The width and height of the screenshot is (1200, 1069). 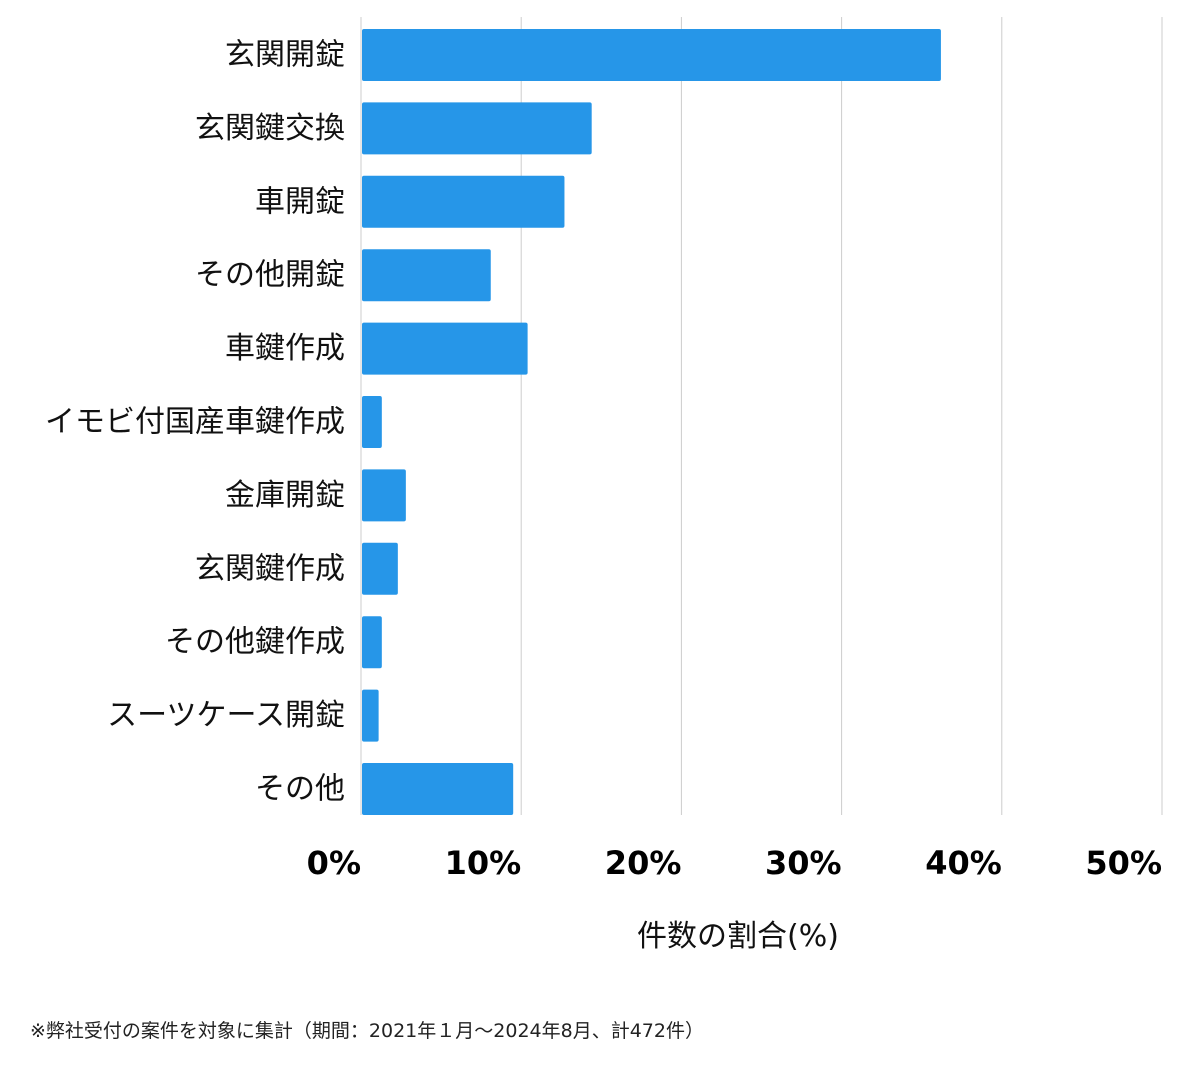 What do you see at coordinates (300, 789) in the screenshot?
I see `category-label: その他` at bounding box center [300, 789].